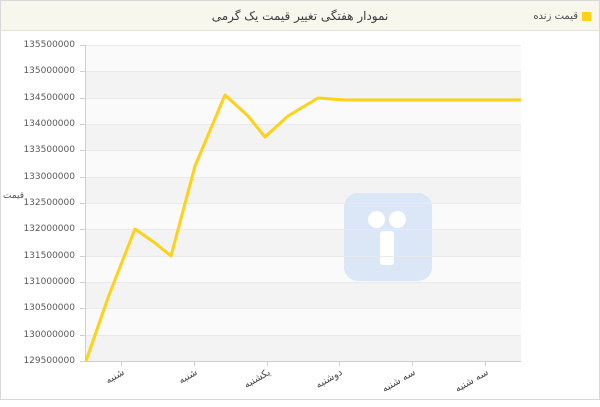  I want to click on y-axis-tick-label: 132500000, so click(49, 203).